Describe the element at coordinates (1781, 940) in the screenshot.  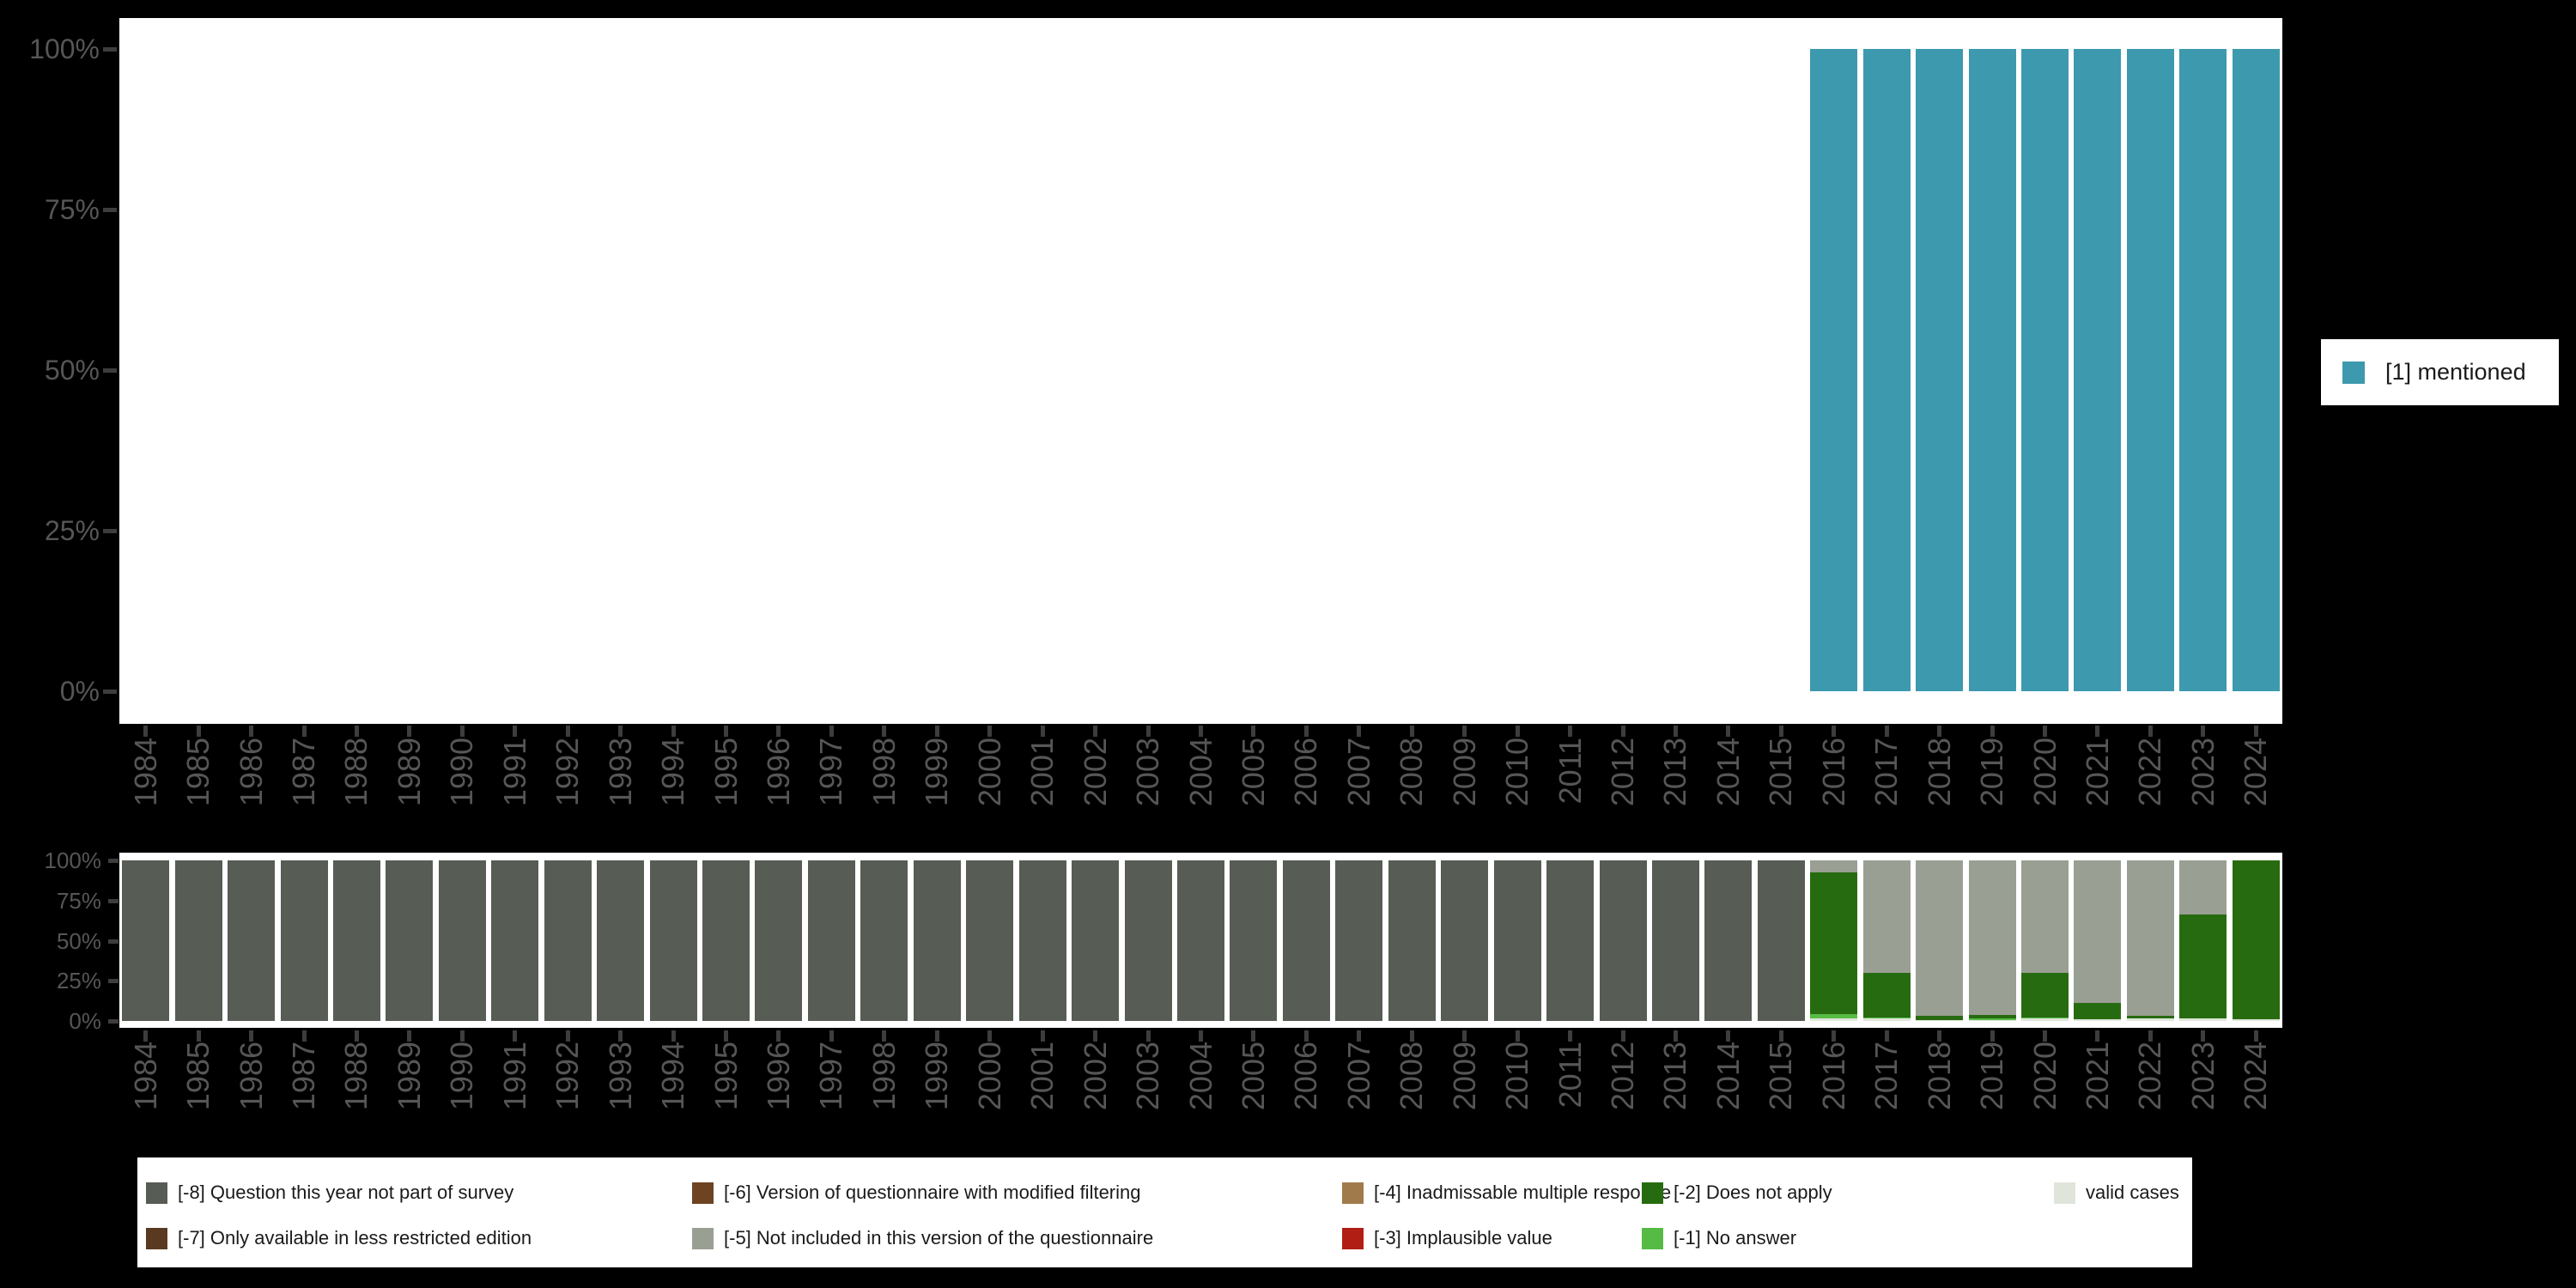
I see `missing-bar-segment-m8-2015` at that location.